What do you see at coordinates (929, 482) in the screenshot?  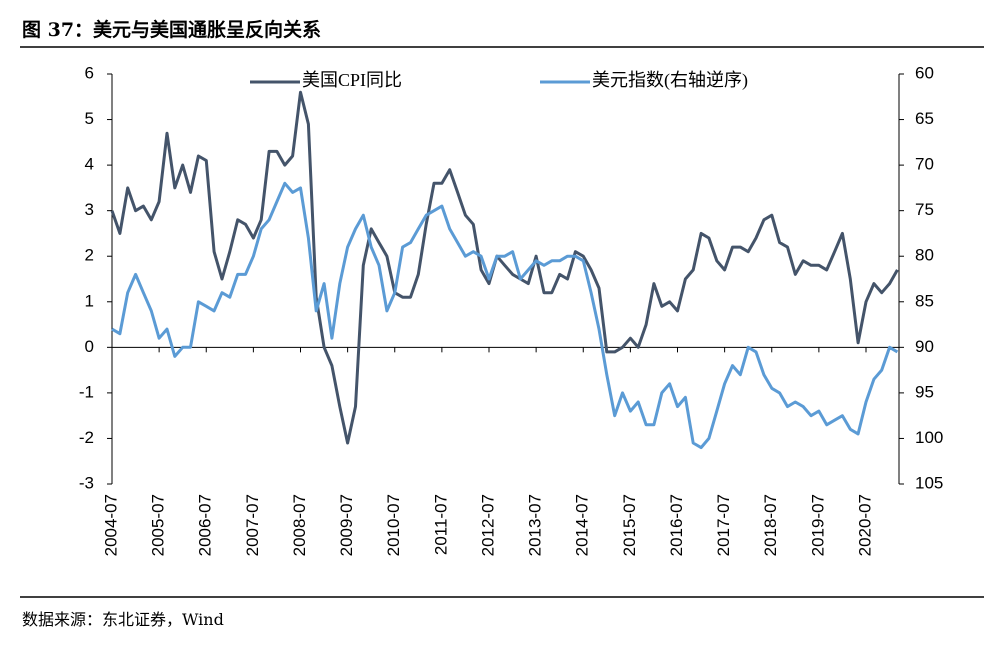 I see `y2-tick-label: 105` at bounding box center [929, 482].